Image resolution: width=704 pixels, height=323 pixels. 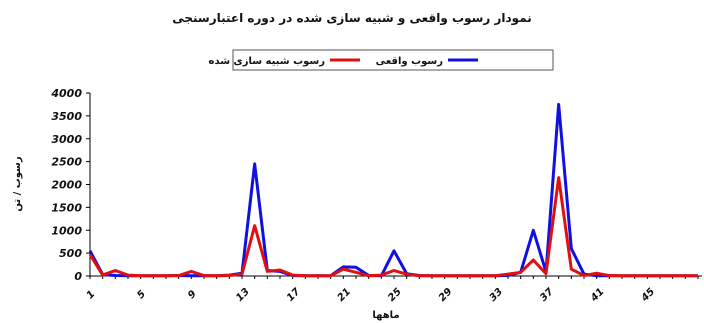 What do you see at coordinates (66, 93) in the screenshot?
I see `y-tick-label: 4000` at bounding box center [66, 93].